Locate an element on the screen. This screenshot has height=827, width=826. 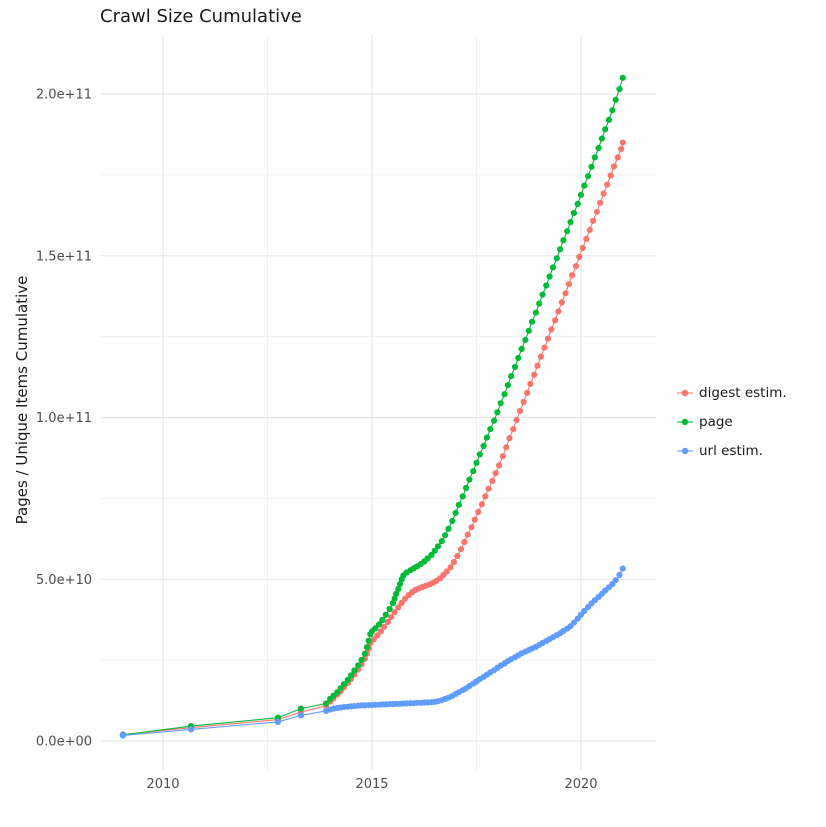
chart-title: Crawl Size Cumulative is located at coordinates (201, 16).